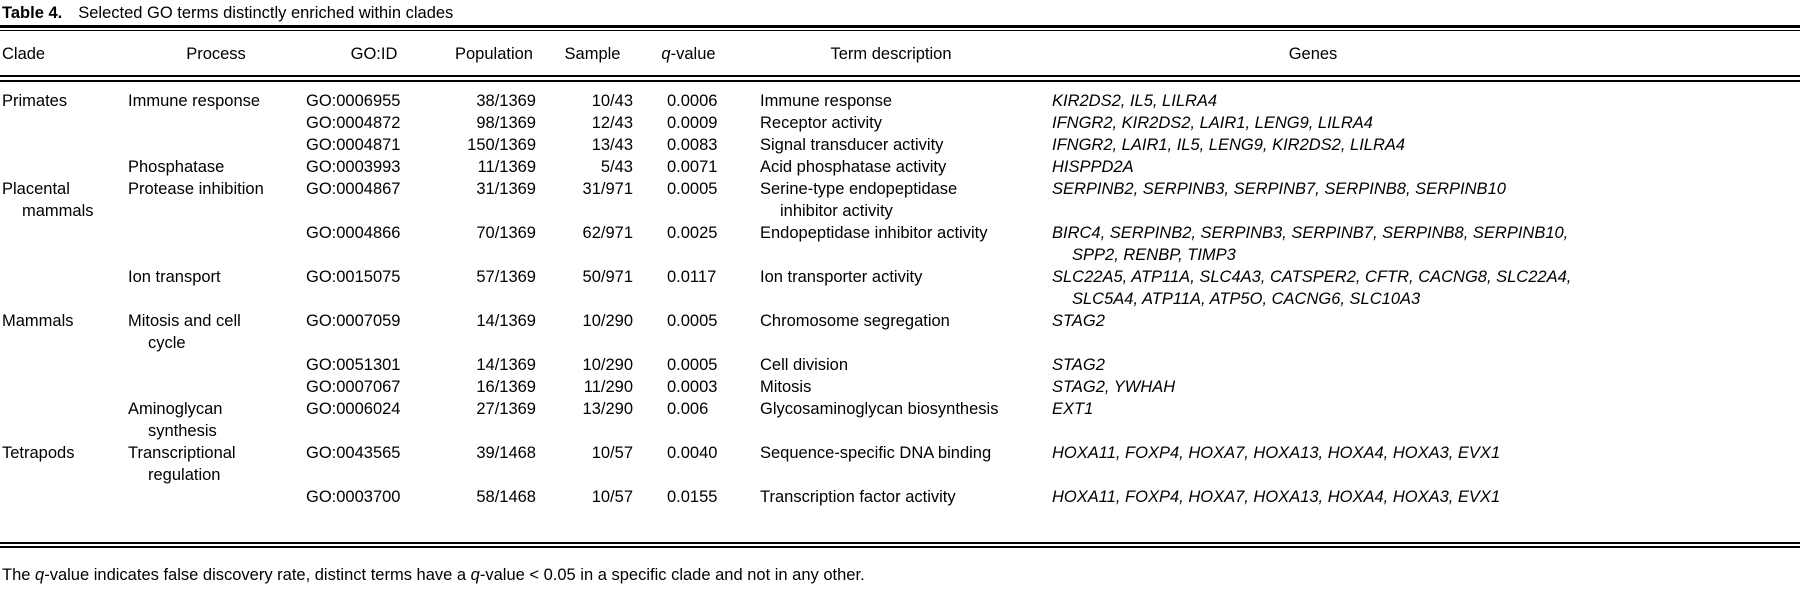 The image size is (1800, 592). What do you see at coordinates (215, 464) in the screenshot?
I see `cell-process: Transcriptional regulation` at bounding box center [215, 464].